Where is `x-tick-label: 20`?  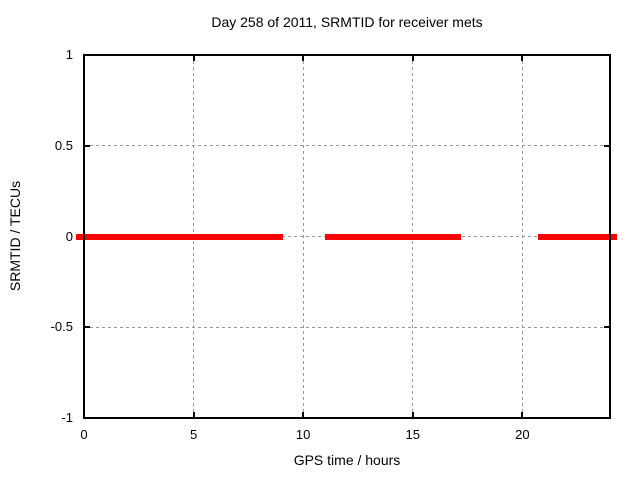
x-tick-label: 20 is located at coordinates (522, 434).